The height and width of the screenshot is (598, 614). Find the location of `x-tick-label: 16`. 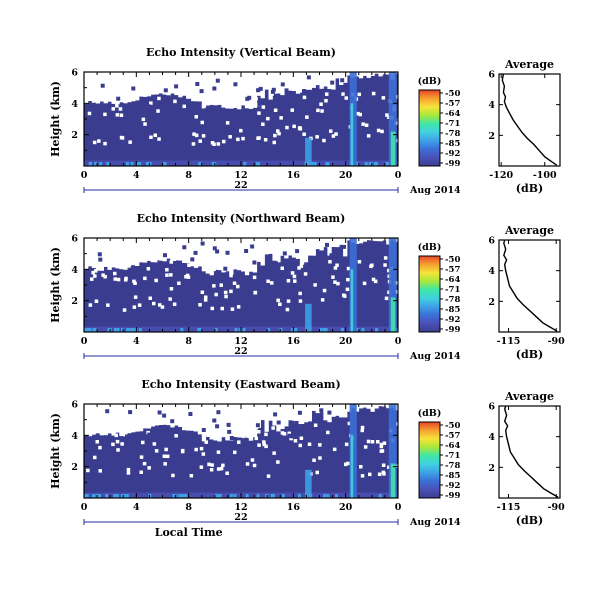

x-tick-label: 16 is located at coordinates (294, 341).